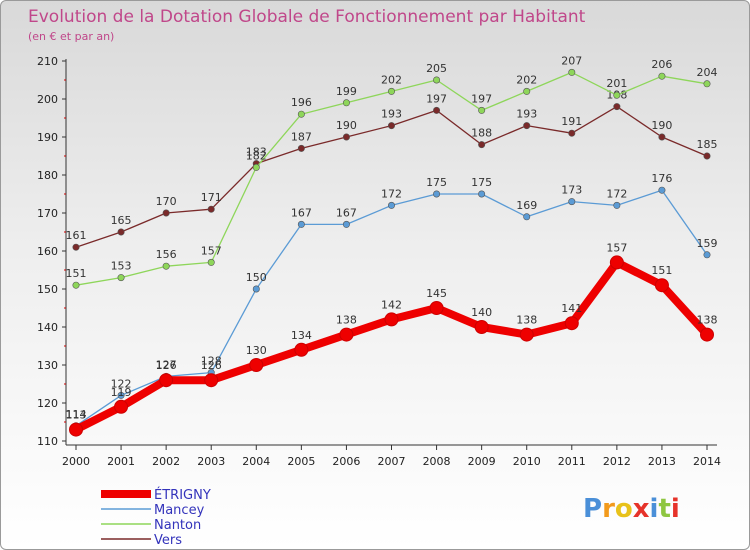 The width and height of the screenshot is (750, 550). Describe the element at coordinates (166, 461) in the screenshot. I see `x-tick-label: 2002` at that location.